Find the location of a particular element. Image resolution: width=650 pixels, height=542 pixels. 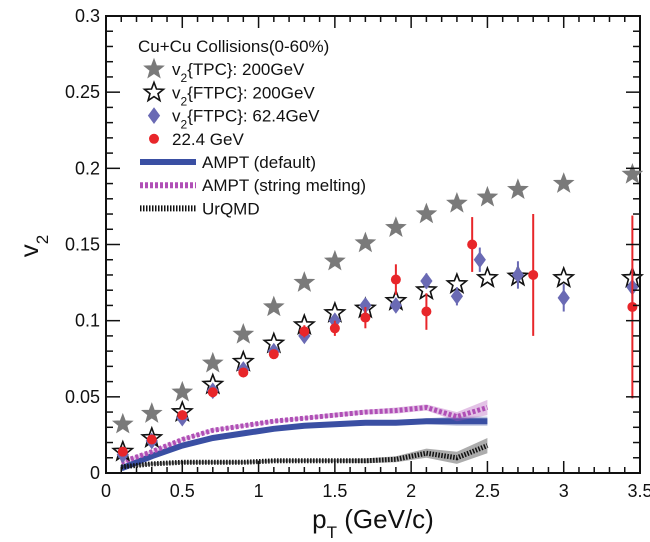

v2-tpc-200gev-legend-marker is located at coordinates (154, 68).